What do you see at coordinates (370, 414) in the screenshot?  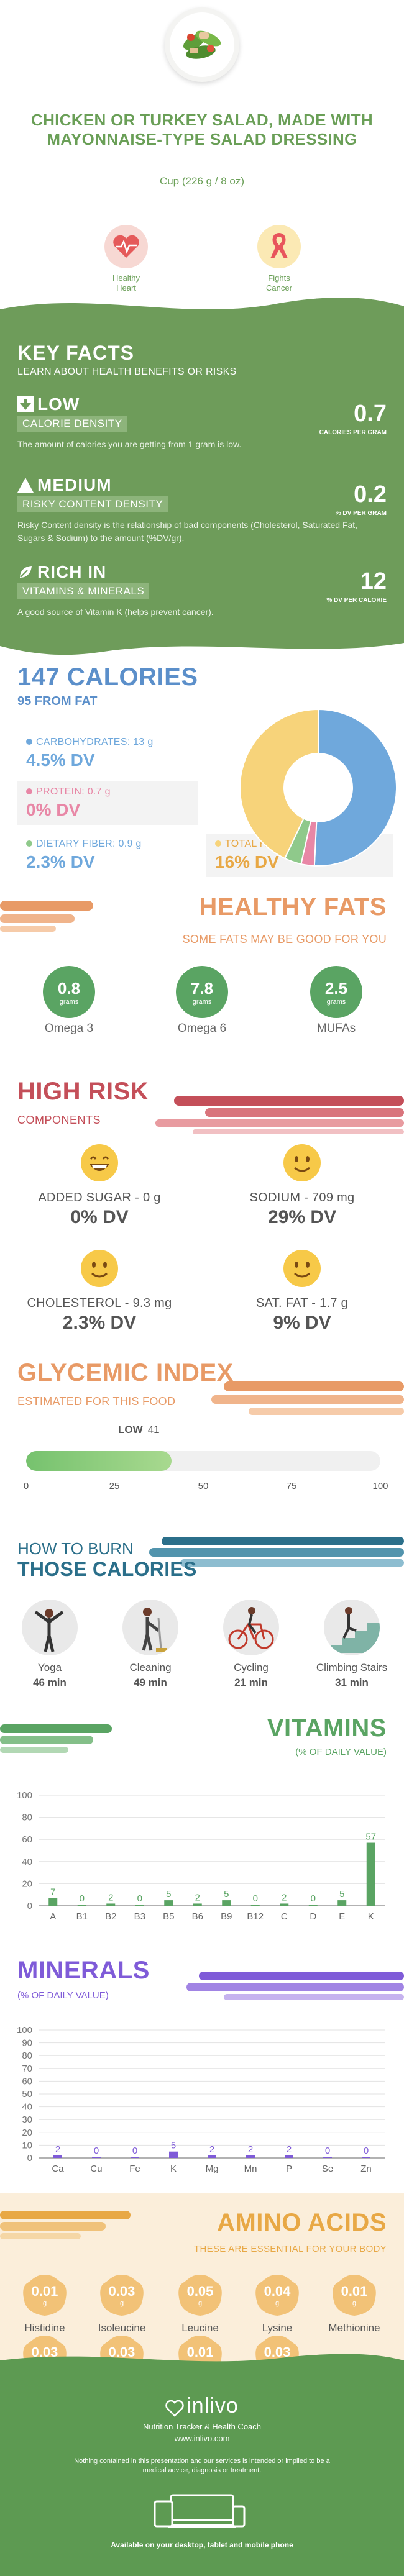 I see `fact-value: 0.7` at bounding box center [370, 414].